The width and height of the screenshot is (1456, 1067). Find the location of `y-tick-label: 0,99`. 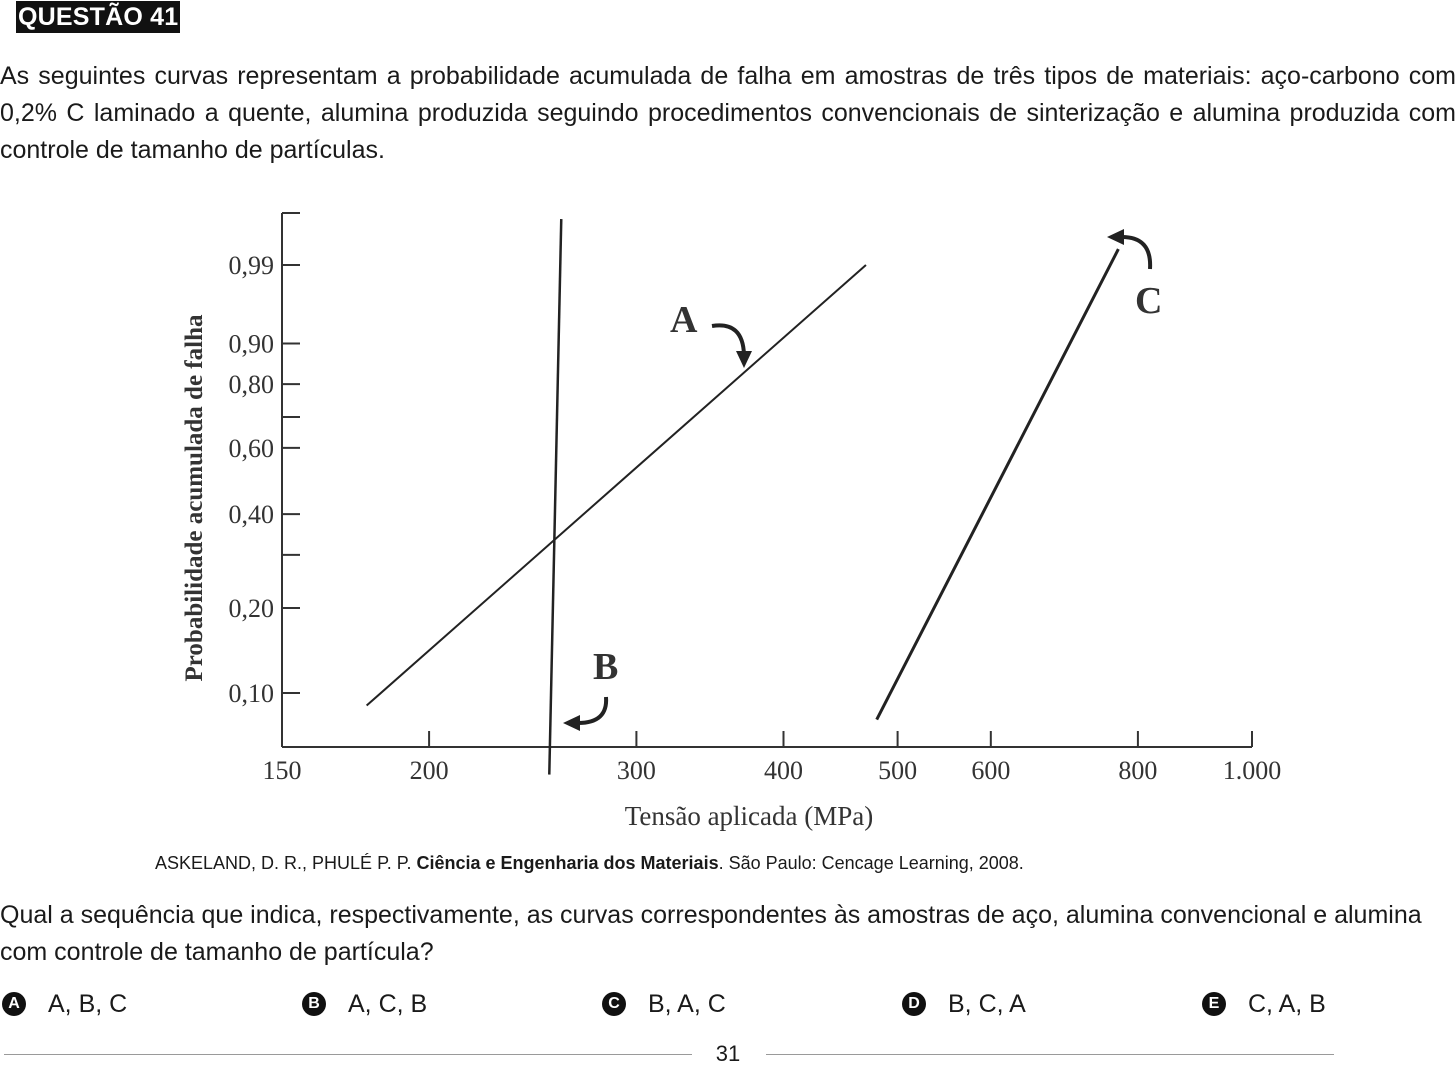

y-tick-label: 0,99 is located at coordinates (252, 265).